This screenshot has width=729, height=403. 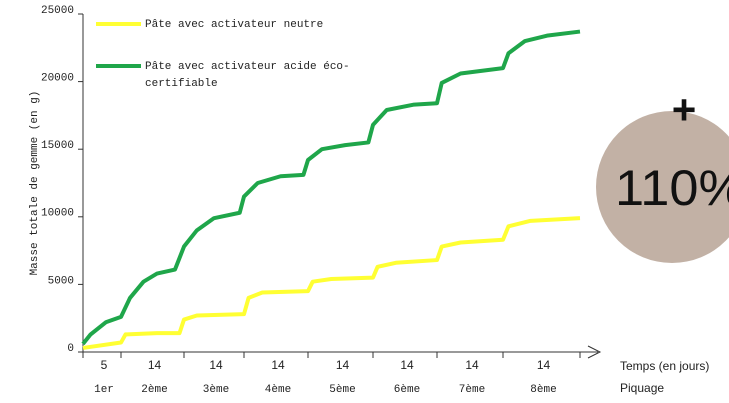 I want to click on annotation-circle, so click(x=662, y=187).